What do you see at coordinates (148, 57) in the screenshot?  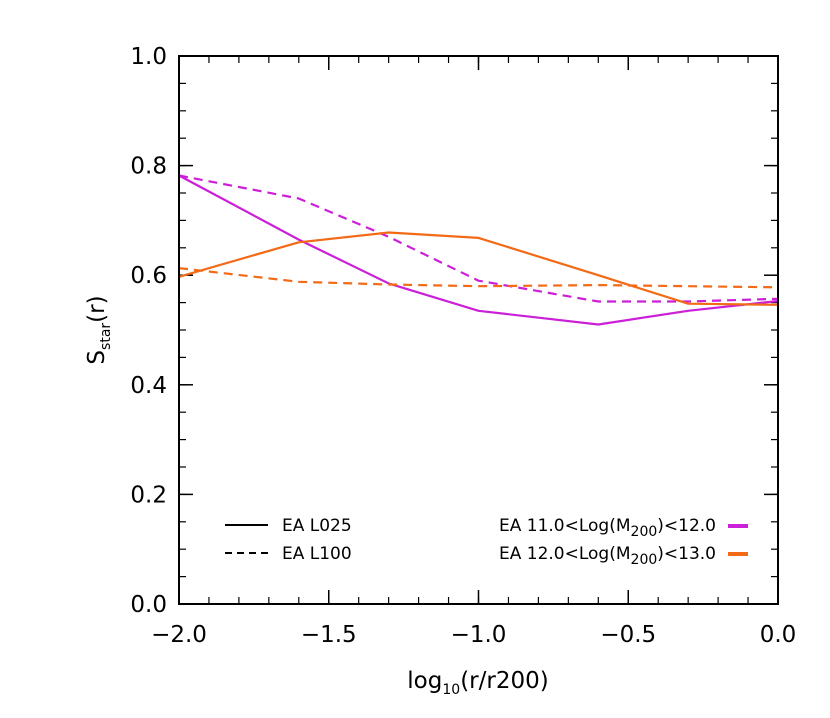 I see `y-tick-label: 1.0` at bounding box center [148, 57].